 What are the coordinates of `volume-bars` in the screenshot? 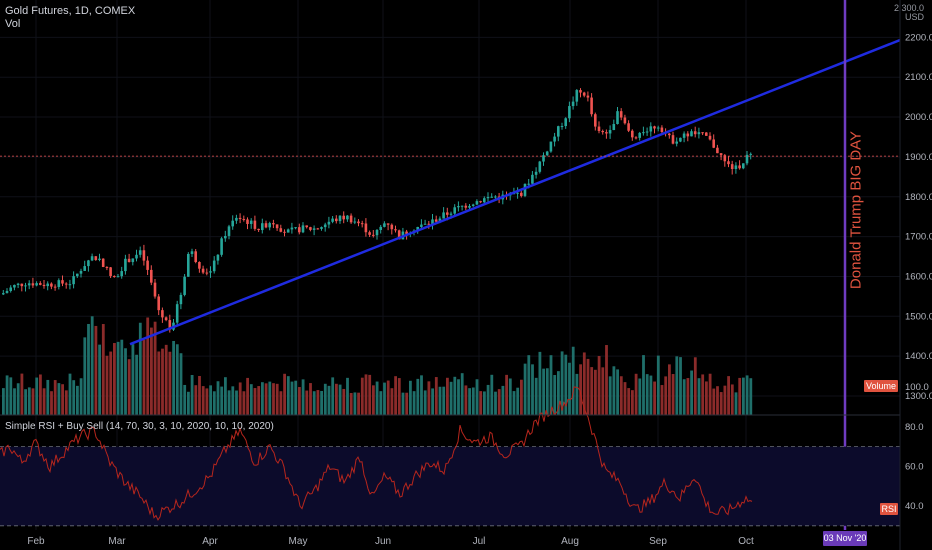 It's located at (377, 365).